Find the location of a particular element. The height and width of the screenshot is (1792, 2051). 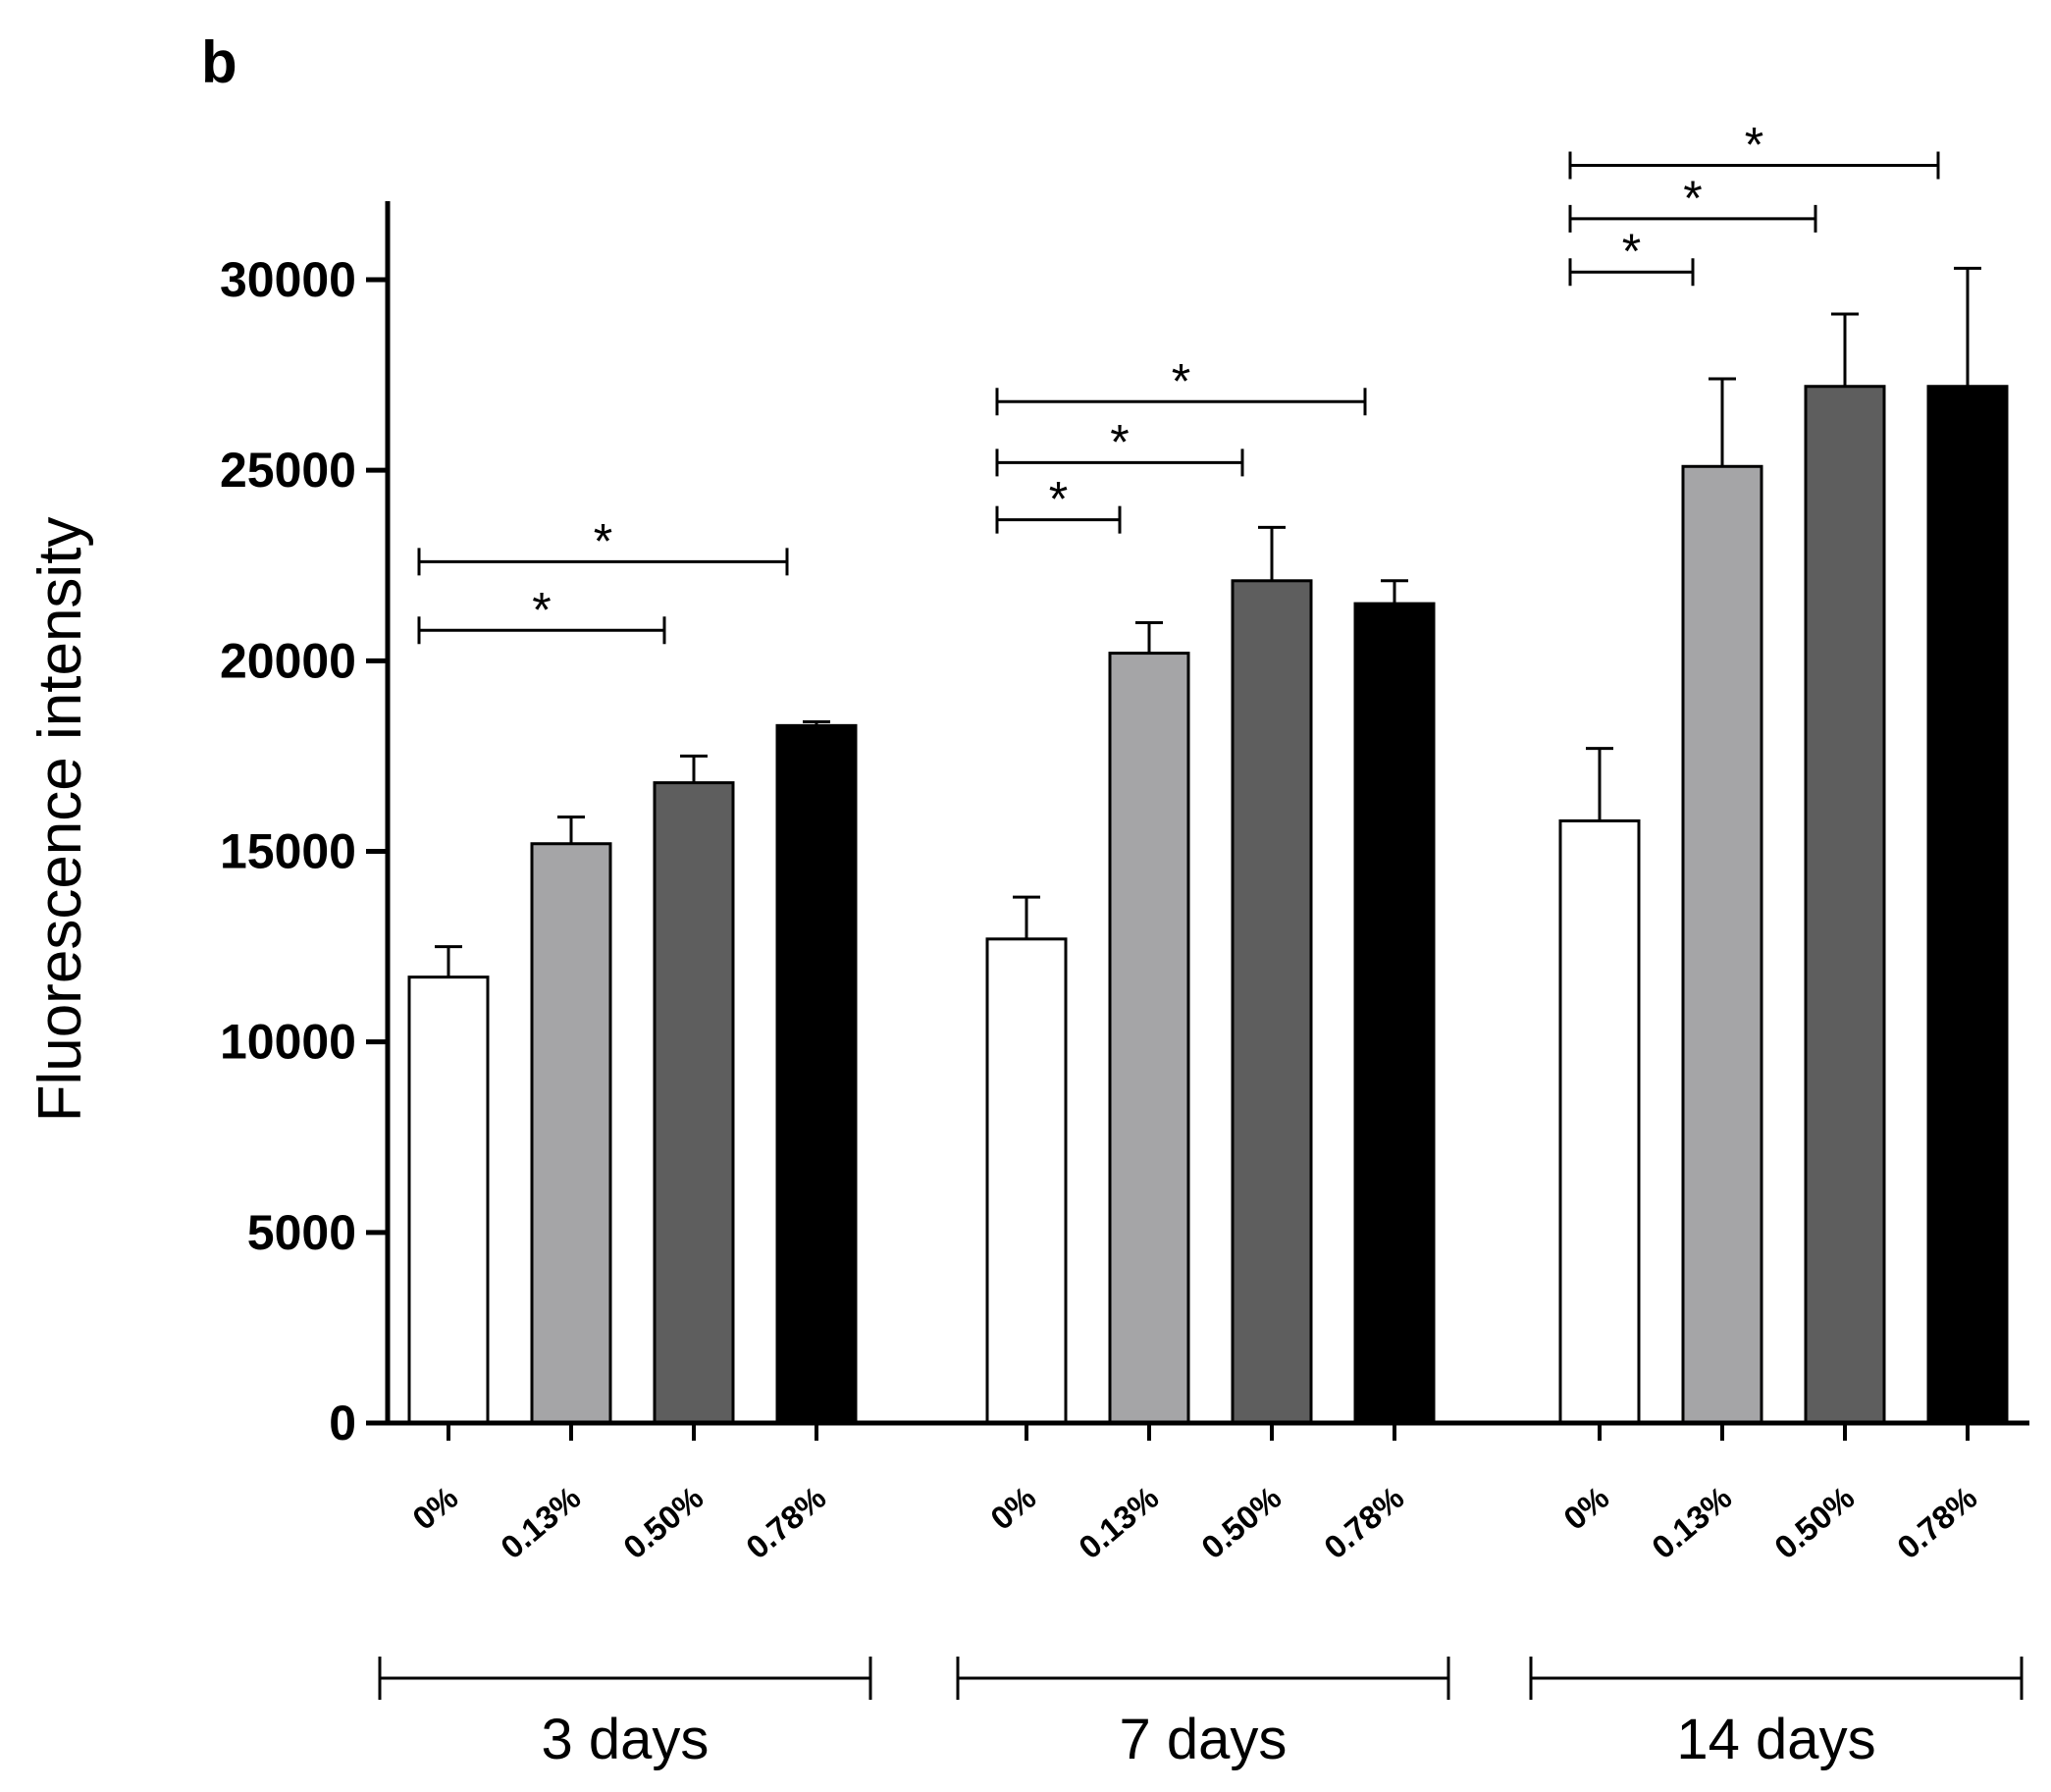

y-tick-label: 10000 is located at coordinates (288, 1042).